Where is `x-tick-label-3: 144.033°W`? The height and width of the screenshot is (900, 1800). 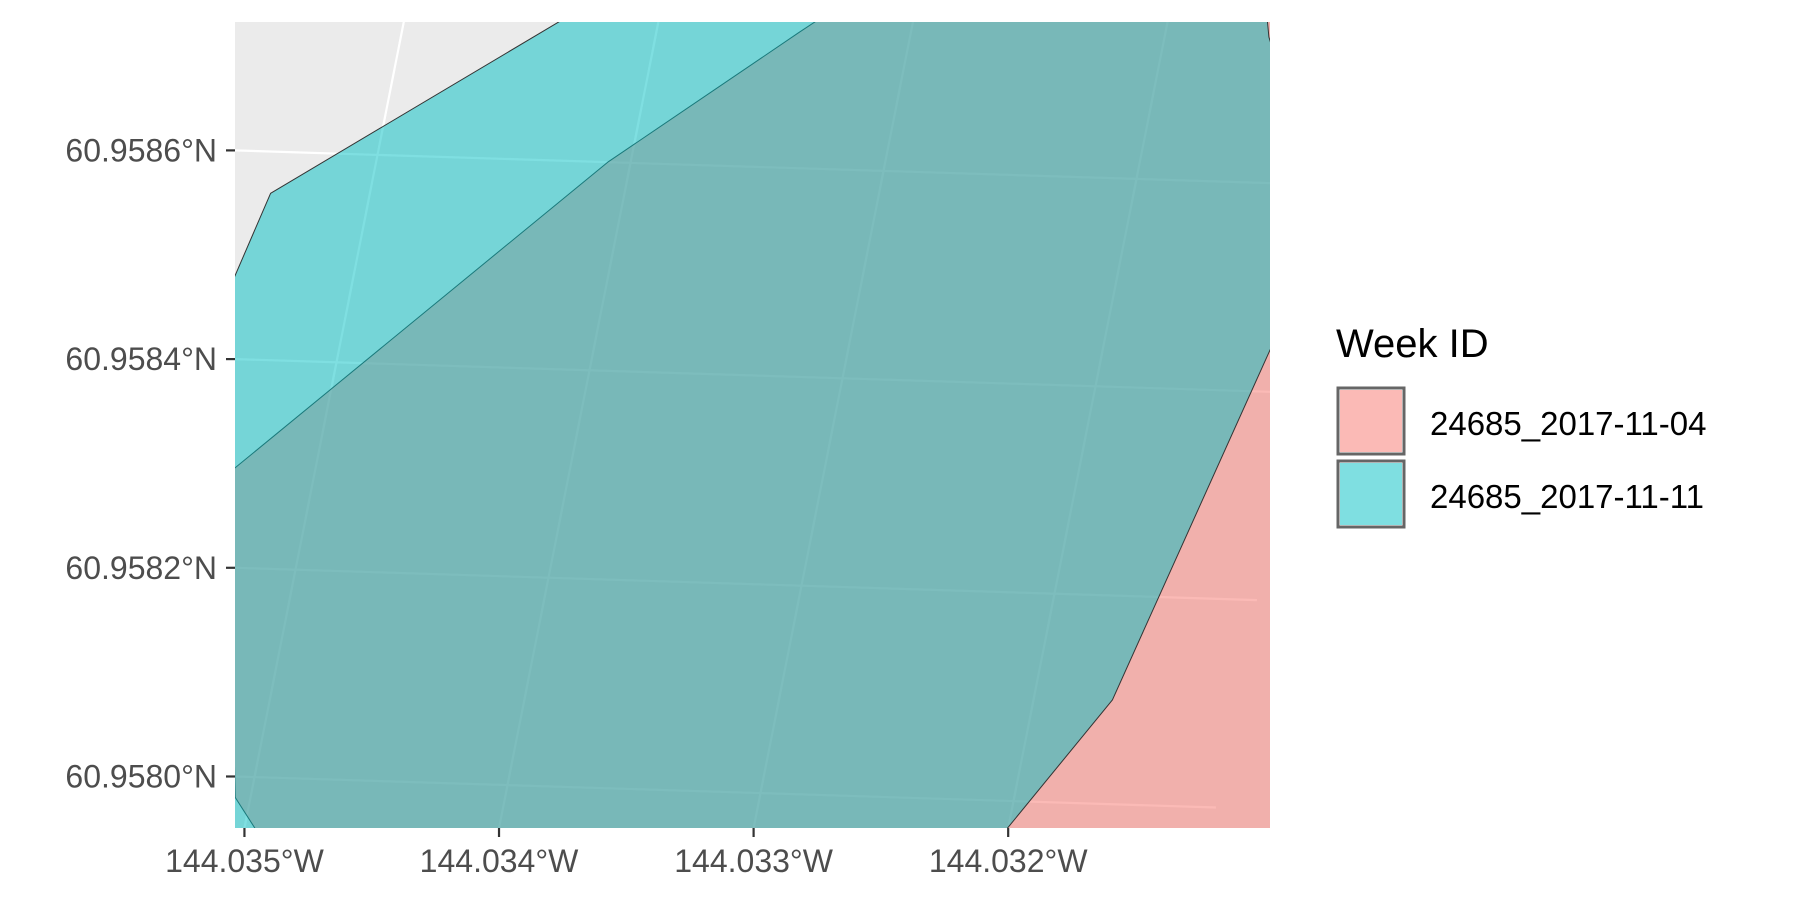
x-tick-label-3: 144.033°W is located at coordinates (753, 861).